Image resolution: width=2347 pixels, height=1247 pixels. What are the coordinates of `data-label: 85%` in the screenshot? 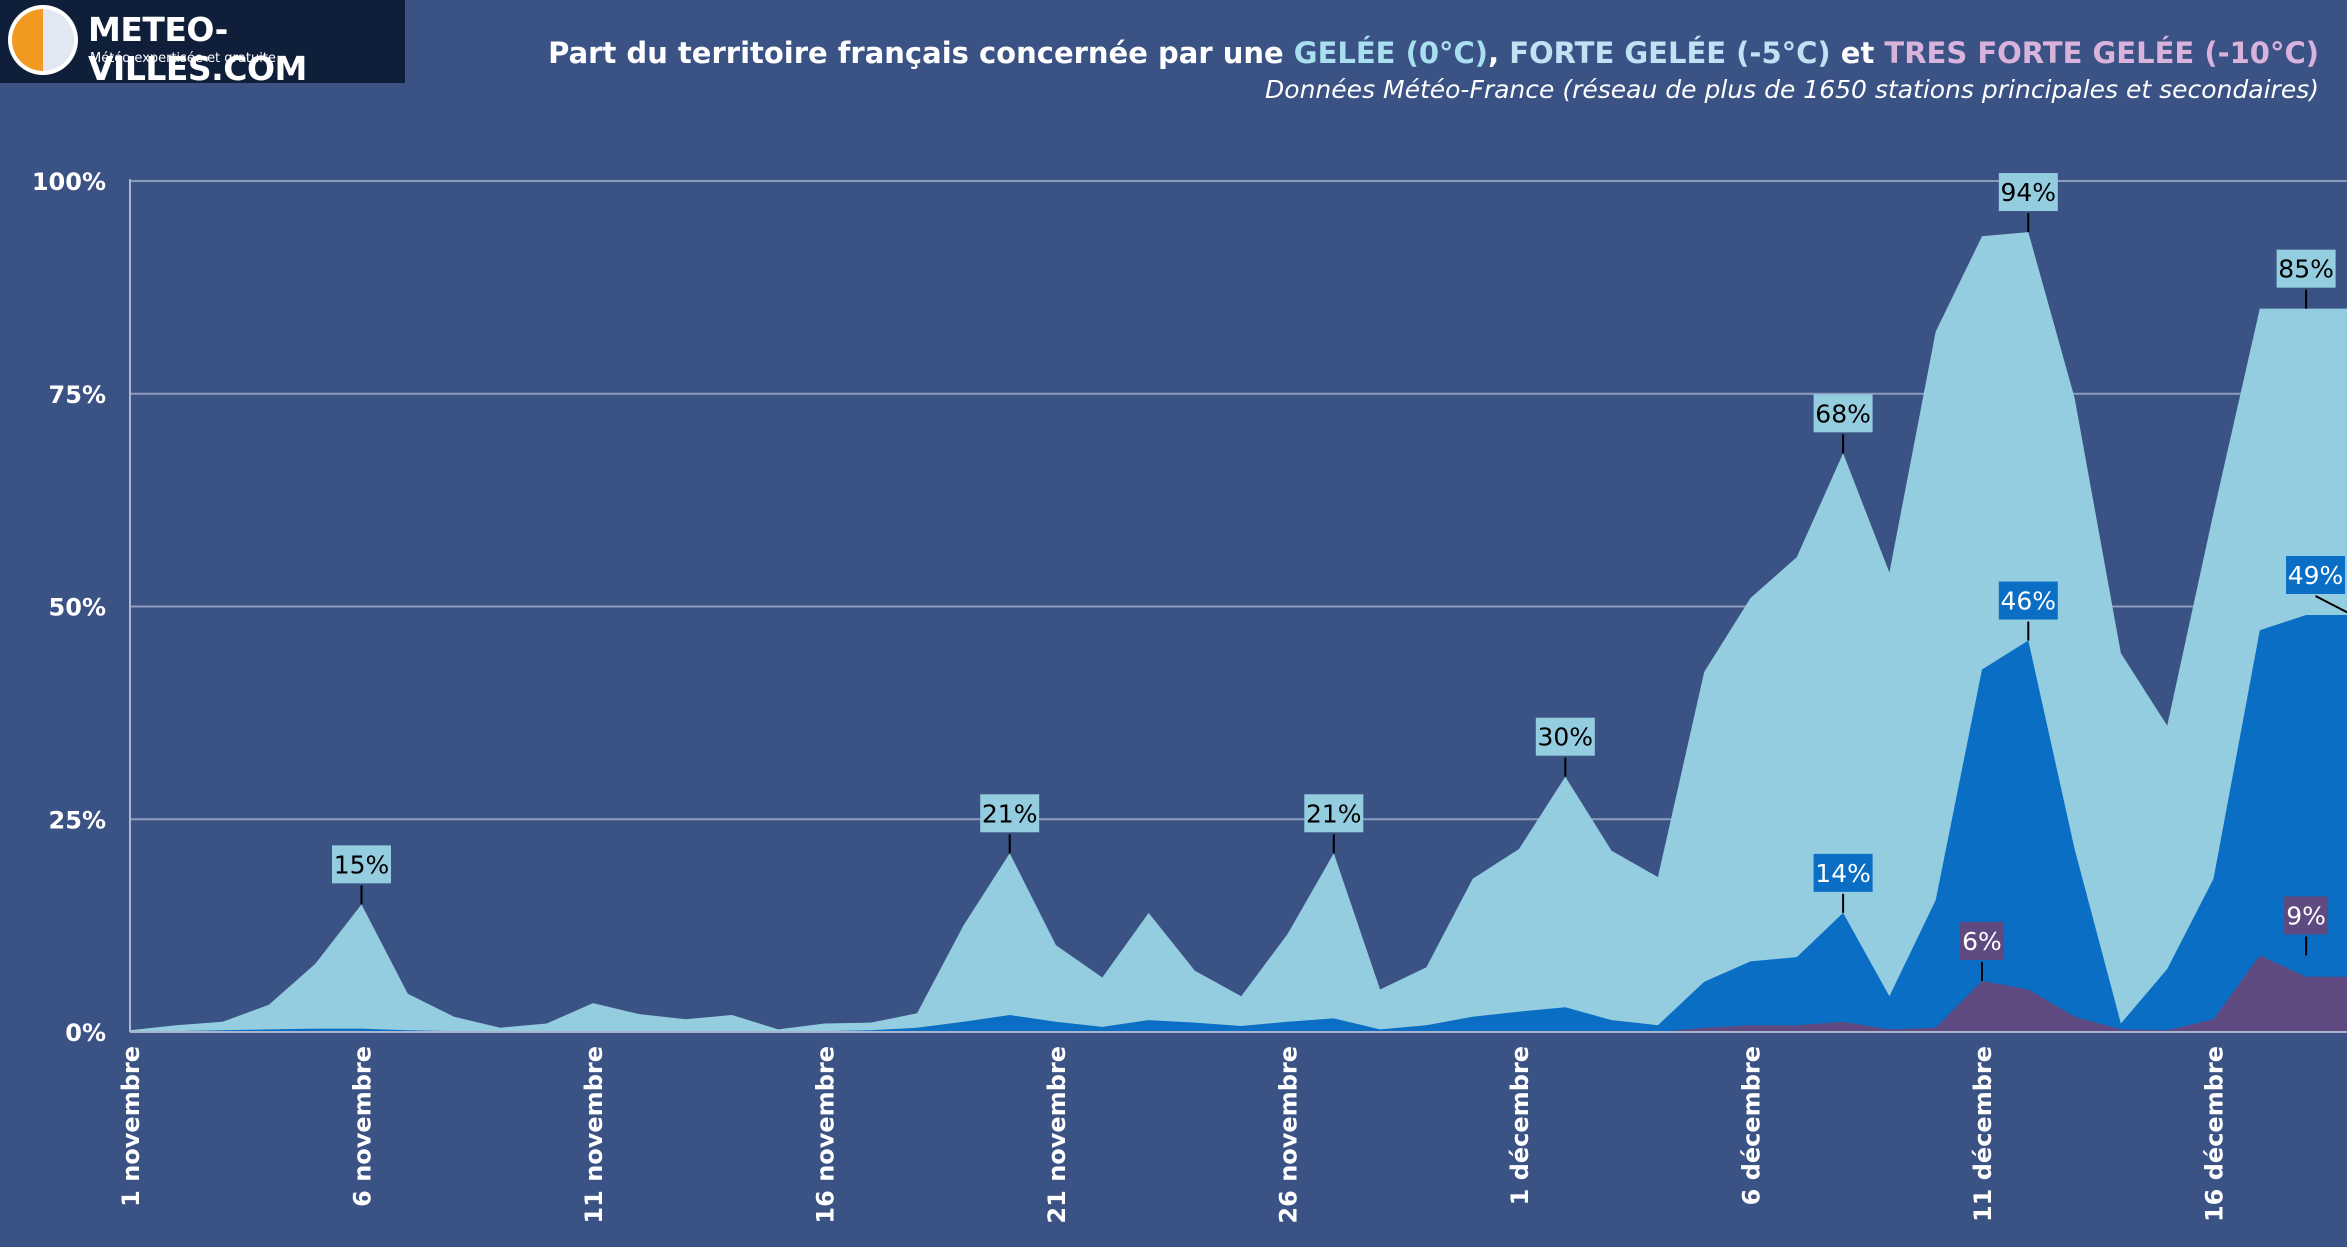 It's located at (2306, 269).